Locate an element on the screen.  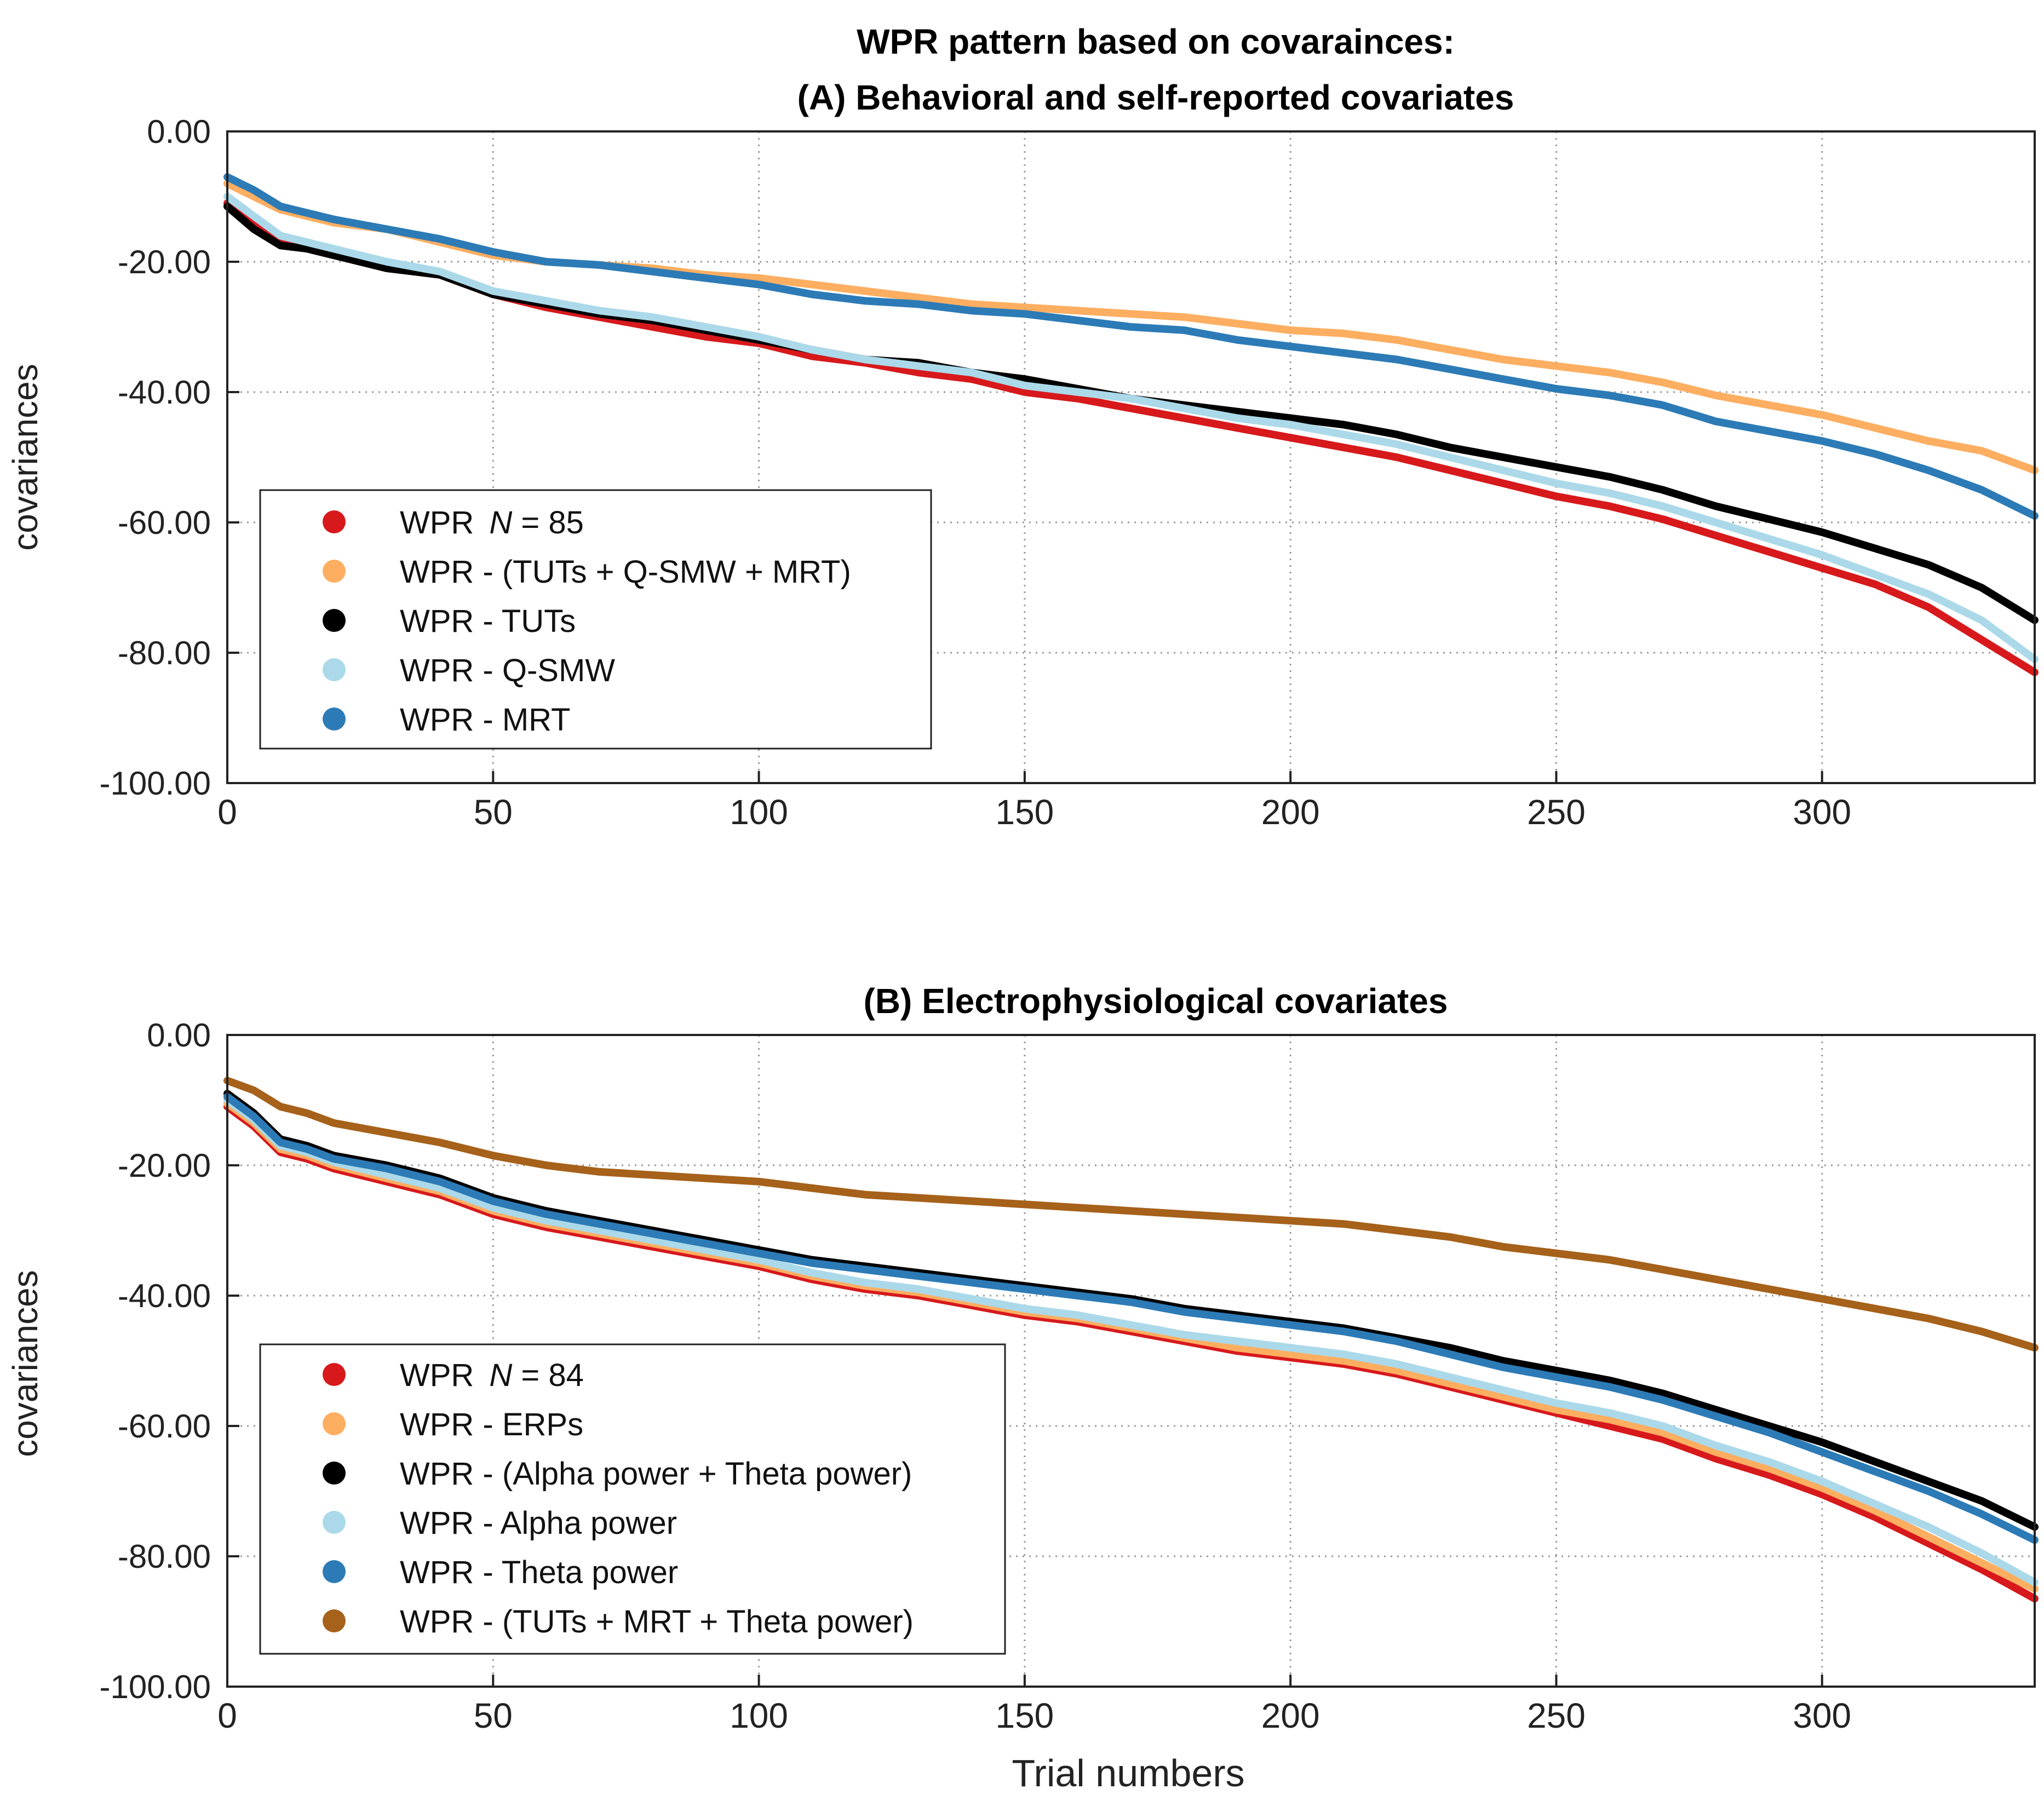
panel-a-legend-label-prefix: WPR is located at coordinates (437, 522).